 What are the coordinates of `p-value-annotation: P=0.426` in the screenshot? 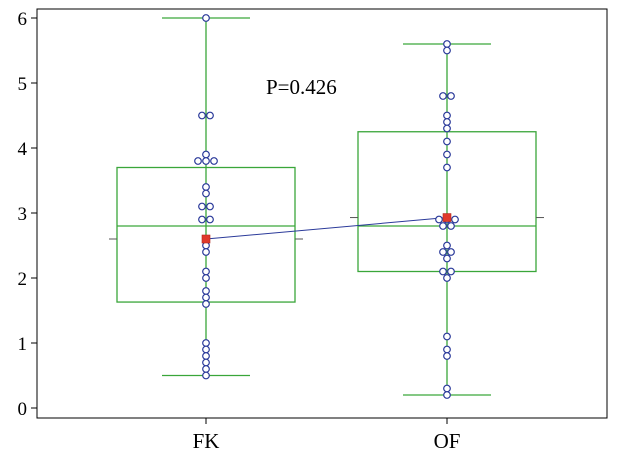 It's located at (301, 87).